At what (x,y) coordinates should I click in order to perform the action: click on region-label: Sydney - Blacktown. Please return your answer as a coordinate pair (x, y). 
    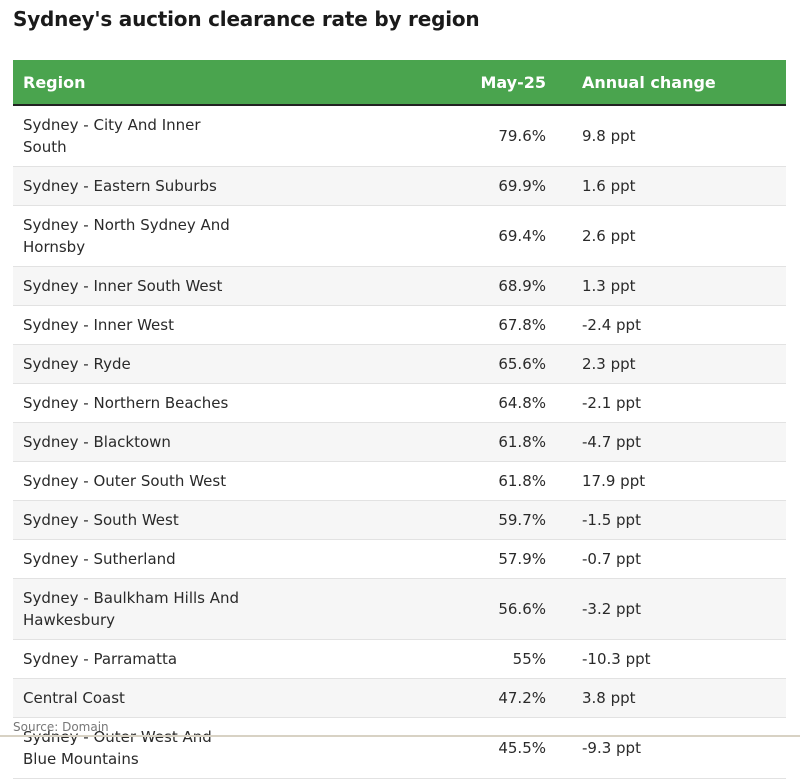
    Looking at the image, I should click on (97, 442).